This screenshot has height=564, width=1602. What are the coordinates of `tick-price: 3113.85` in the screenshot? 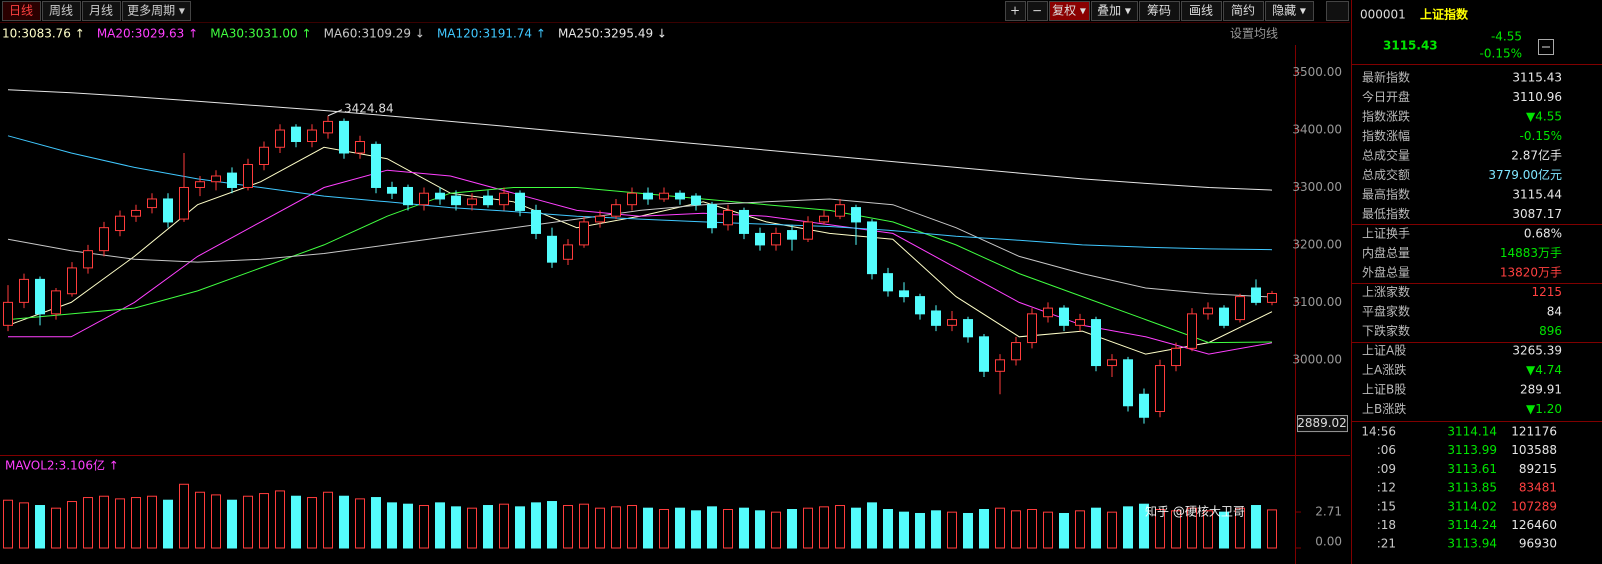 It's located at (1472, 488).